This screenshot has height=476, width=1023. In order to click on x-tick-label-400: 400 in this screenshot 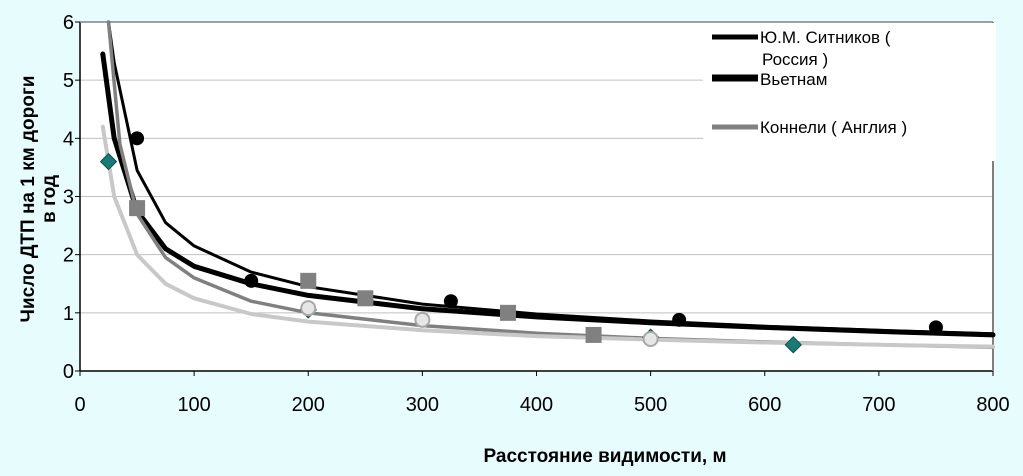, I will do `click(536, 405)`.